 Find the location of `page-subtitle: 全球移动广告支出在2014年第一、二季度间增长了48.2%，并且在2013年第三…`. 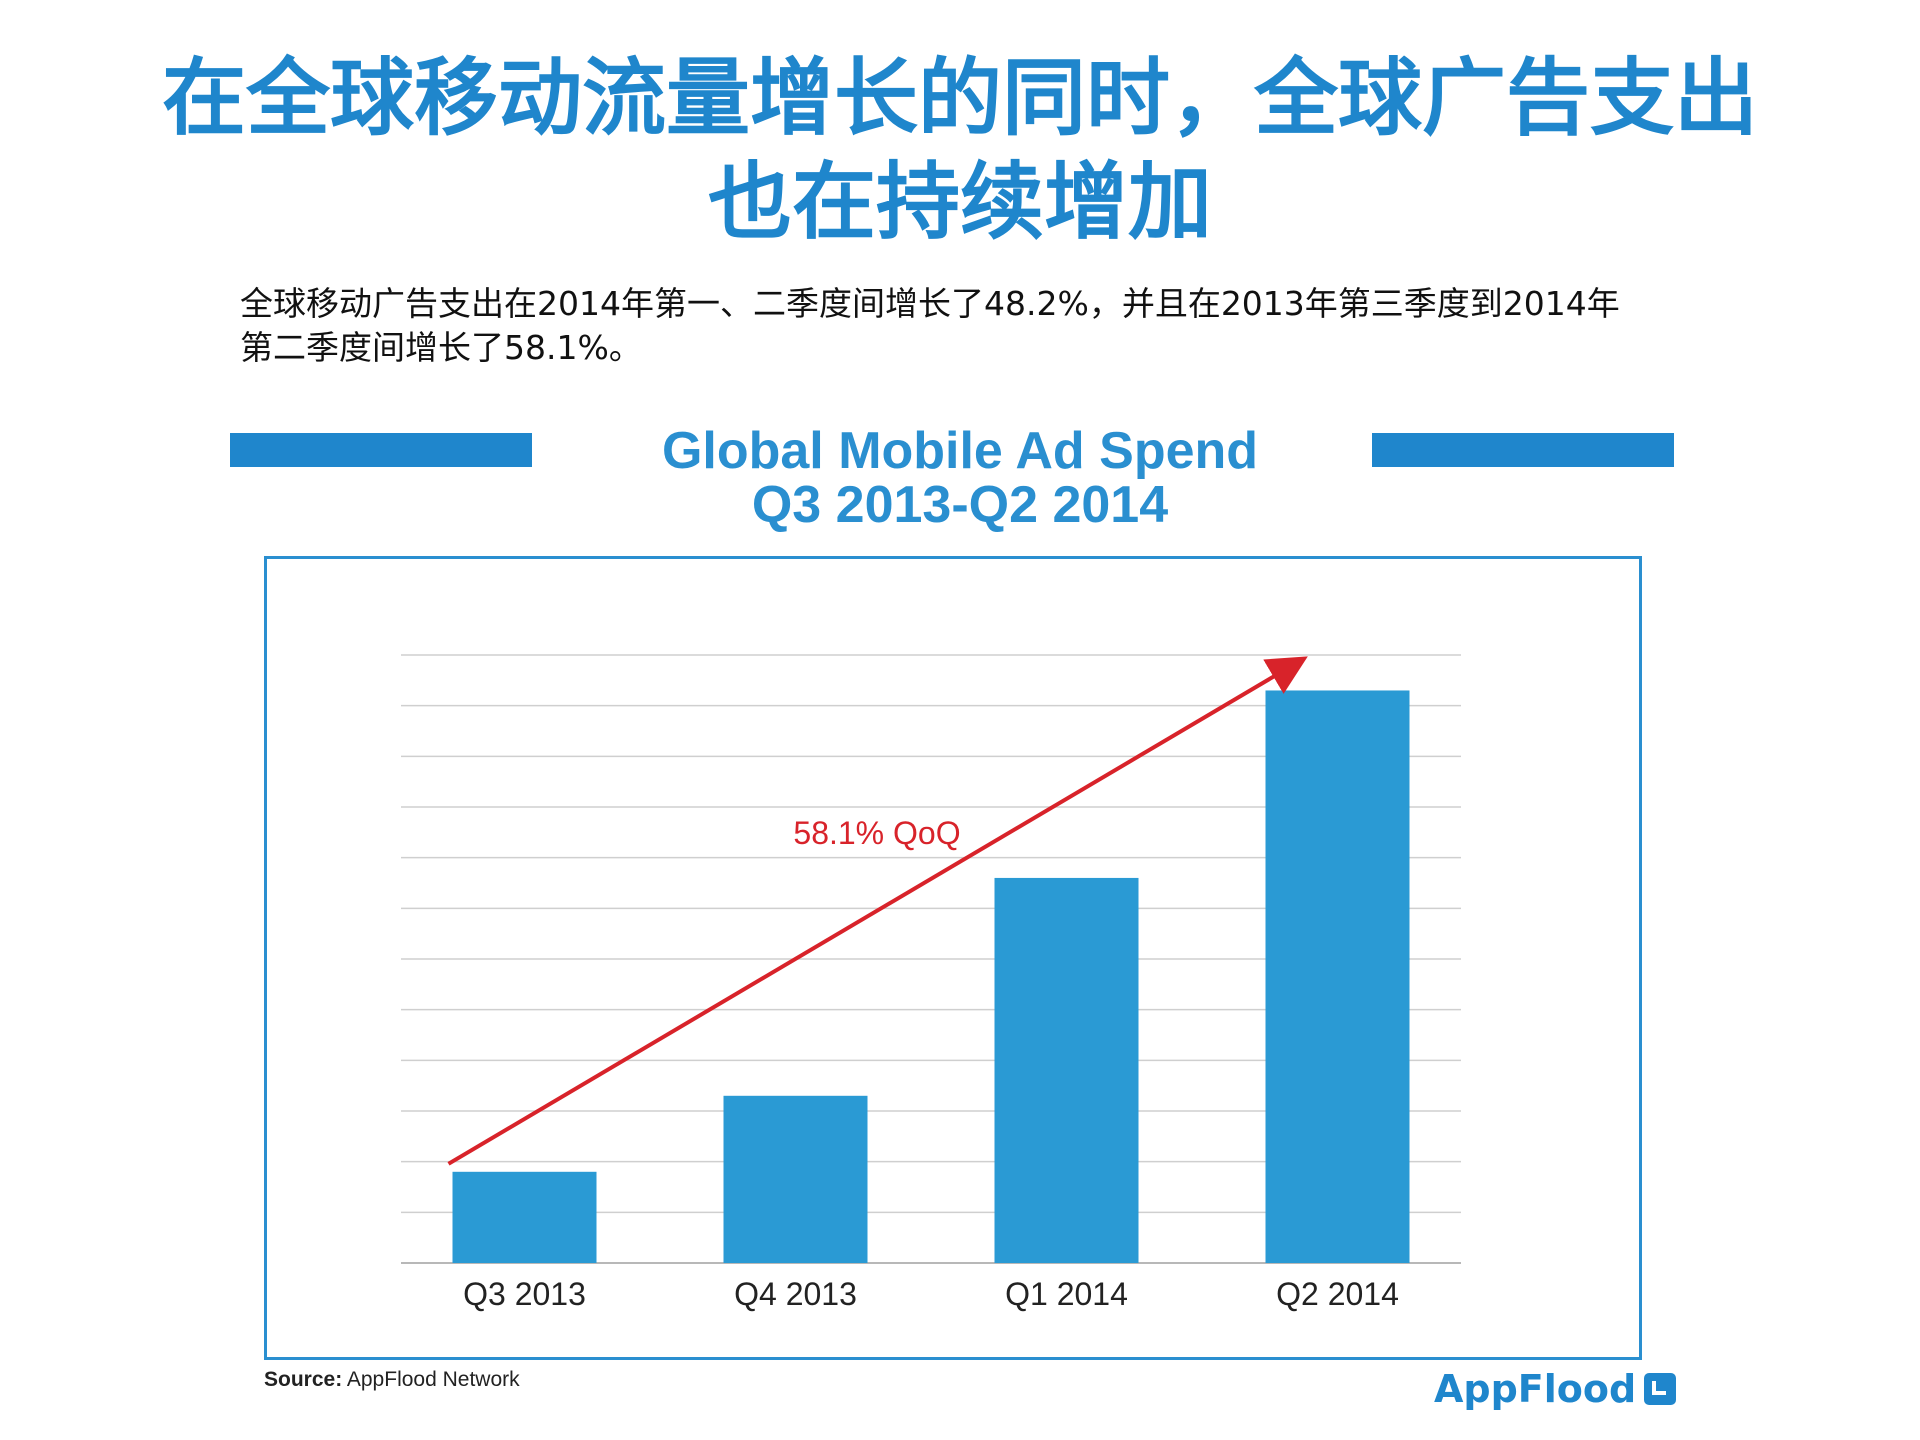

page-subtitle: 全球移动广告支出在2014年第一、二季度间增长了48.2%，并且在2013年第三… is located at coordinates (990, 326).